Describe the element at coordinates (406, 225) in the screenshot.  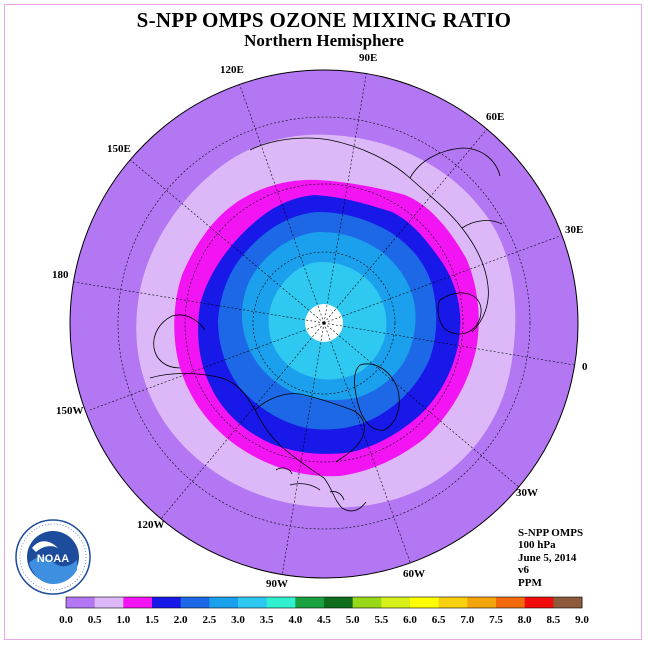
I see `meridian-60e` at that location.